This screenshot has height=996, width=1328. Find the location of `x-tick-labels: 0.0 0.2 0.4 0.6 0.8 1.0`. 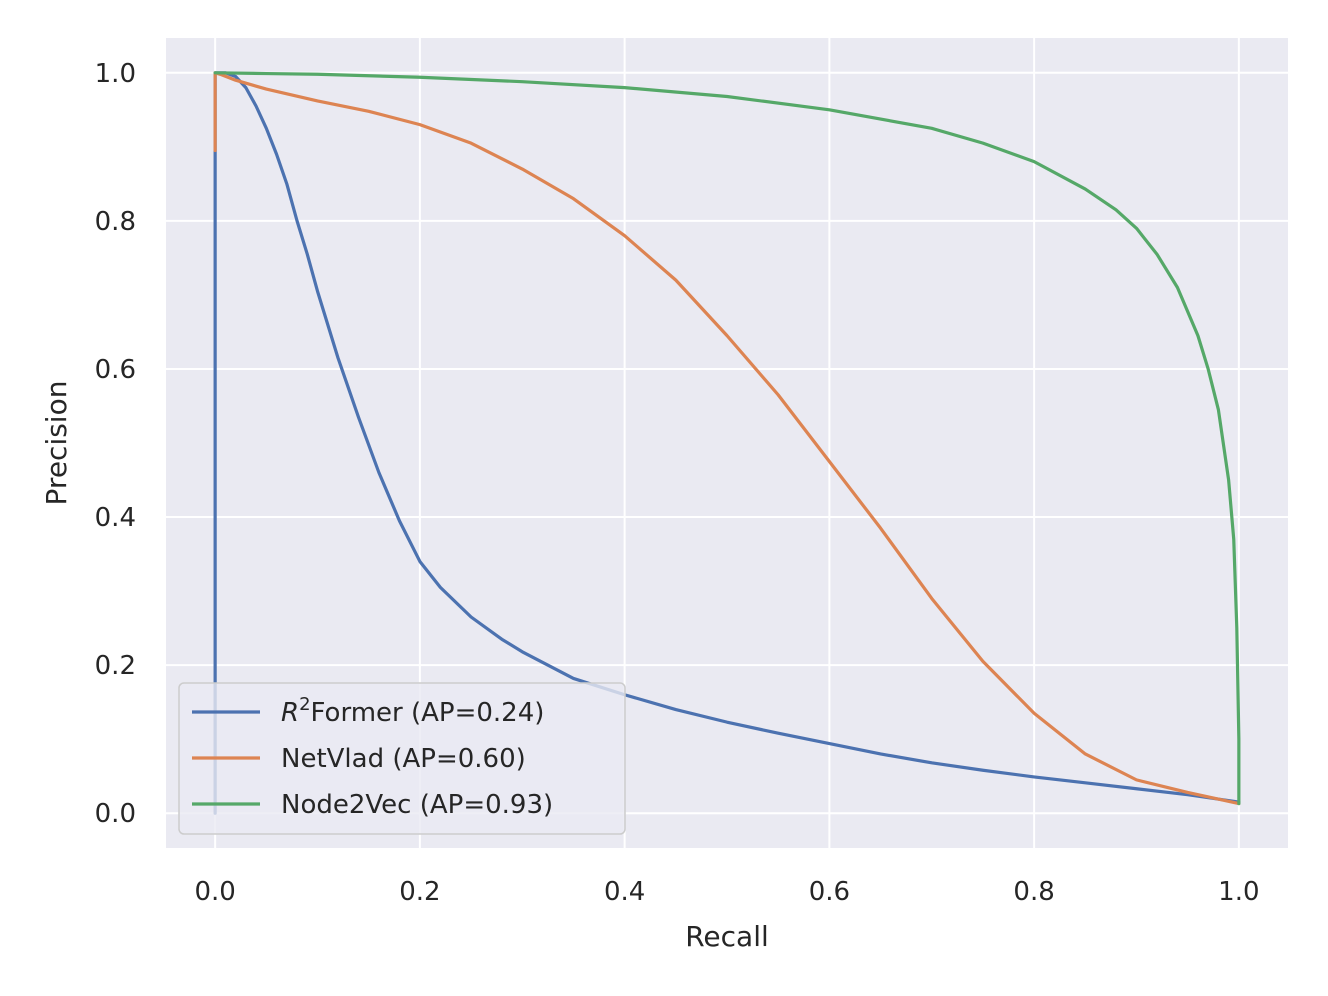

x-tick-labels: 0.0 0.2 0.4 0.6 0.8 1.0 is located at coordinates (726, 892).